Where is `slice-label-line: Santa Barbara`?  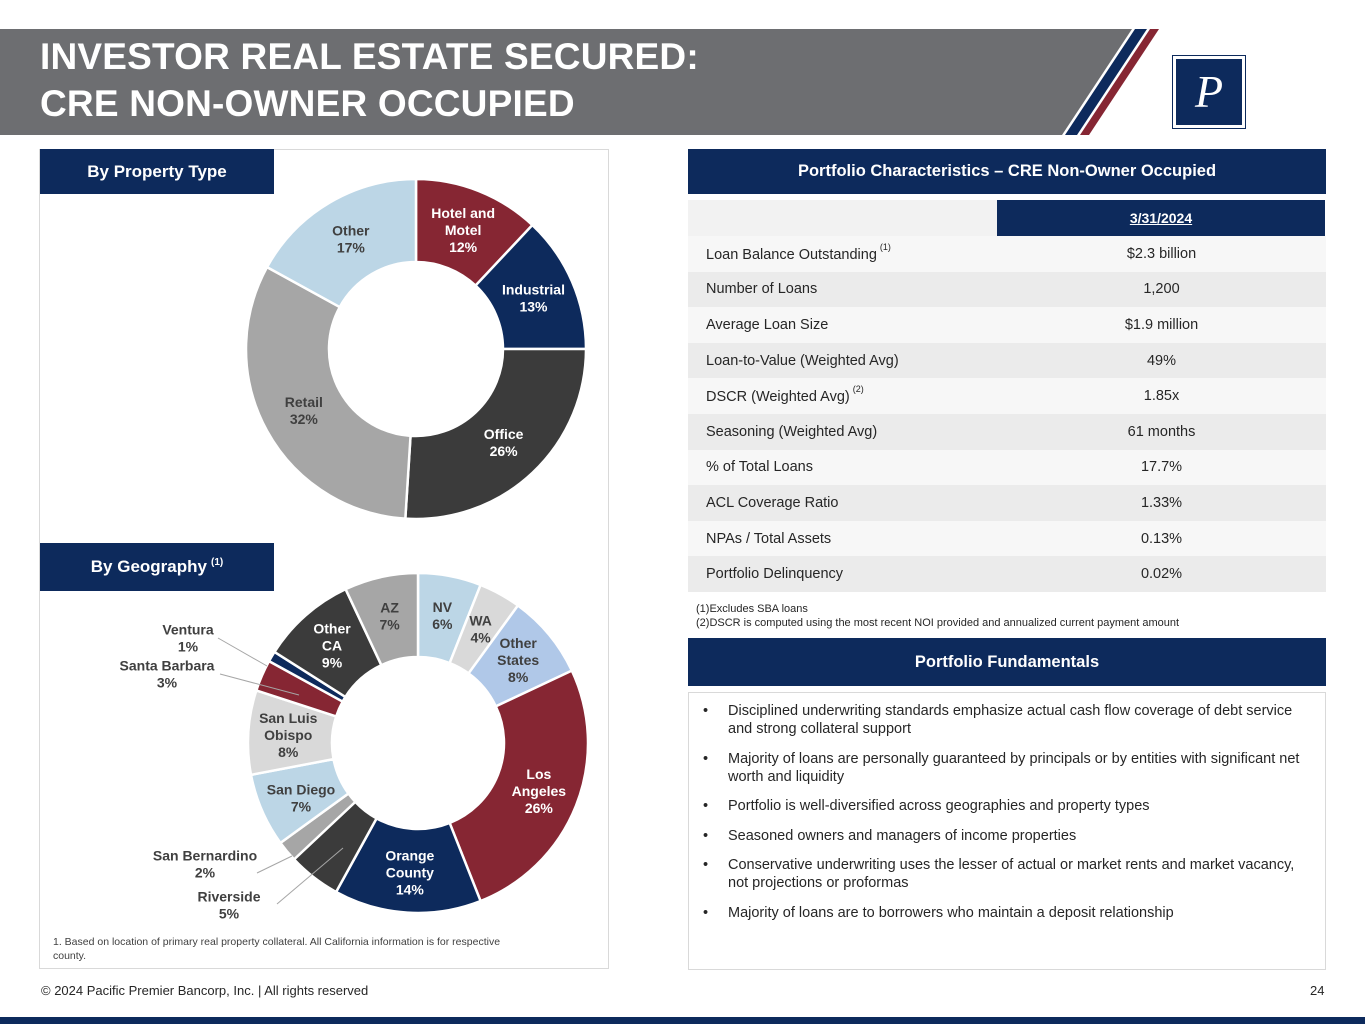
slice-label-line: Santa Barbara is located at coordinates (167, 666).